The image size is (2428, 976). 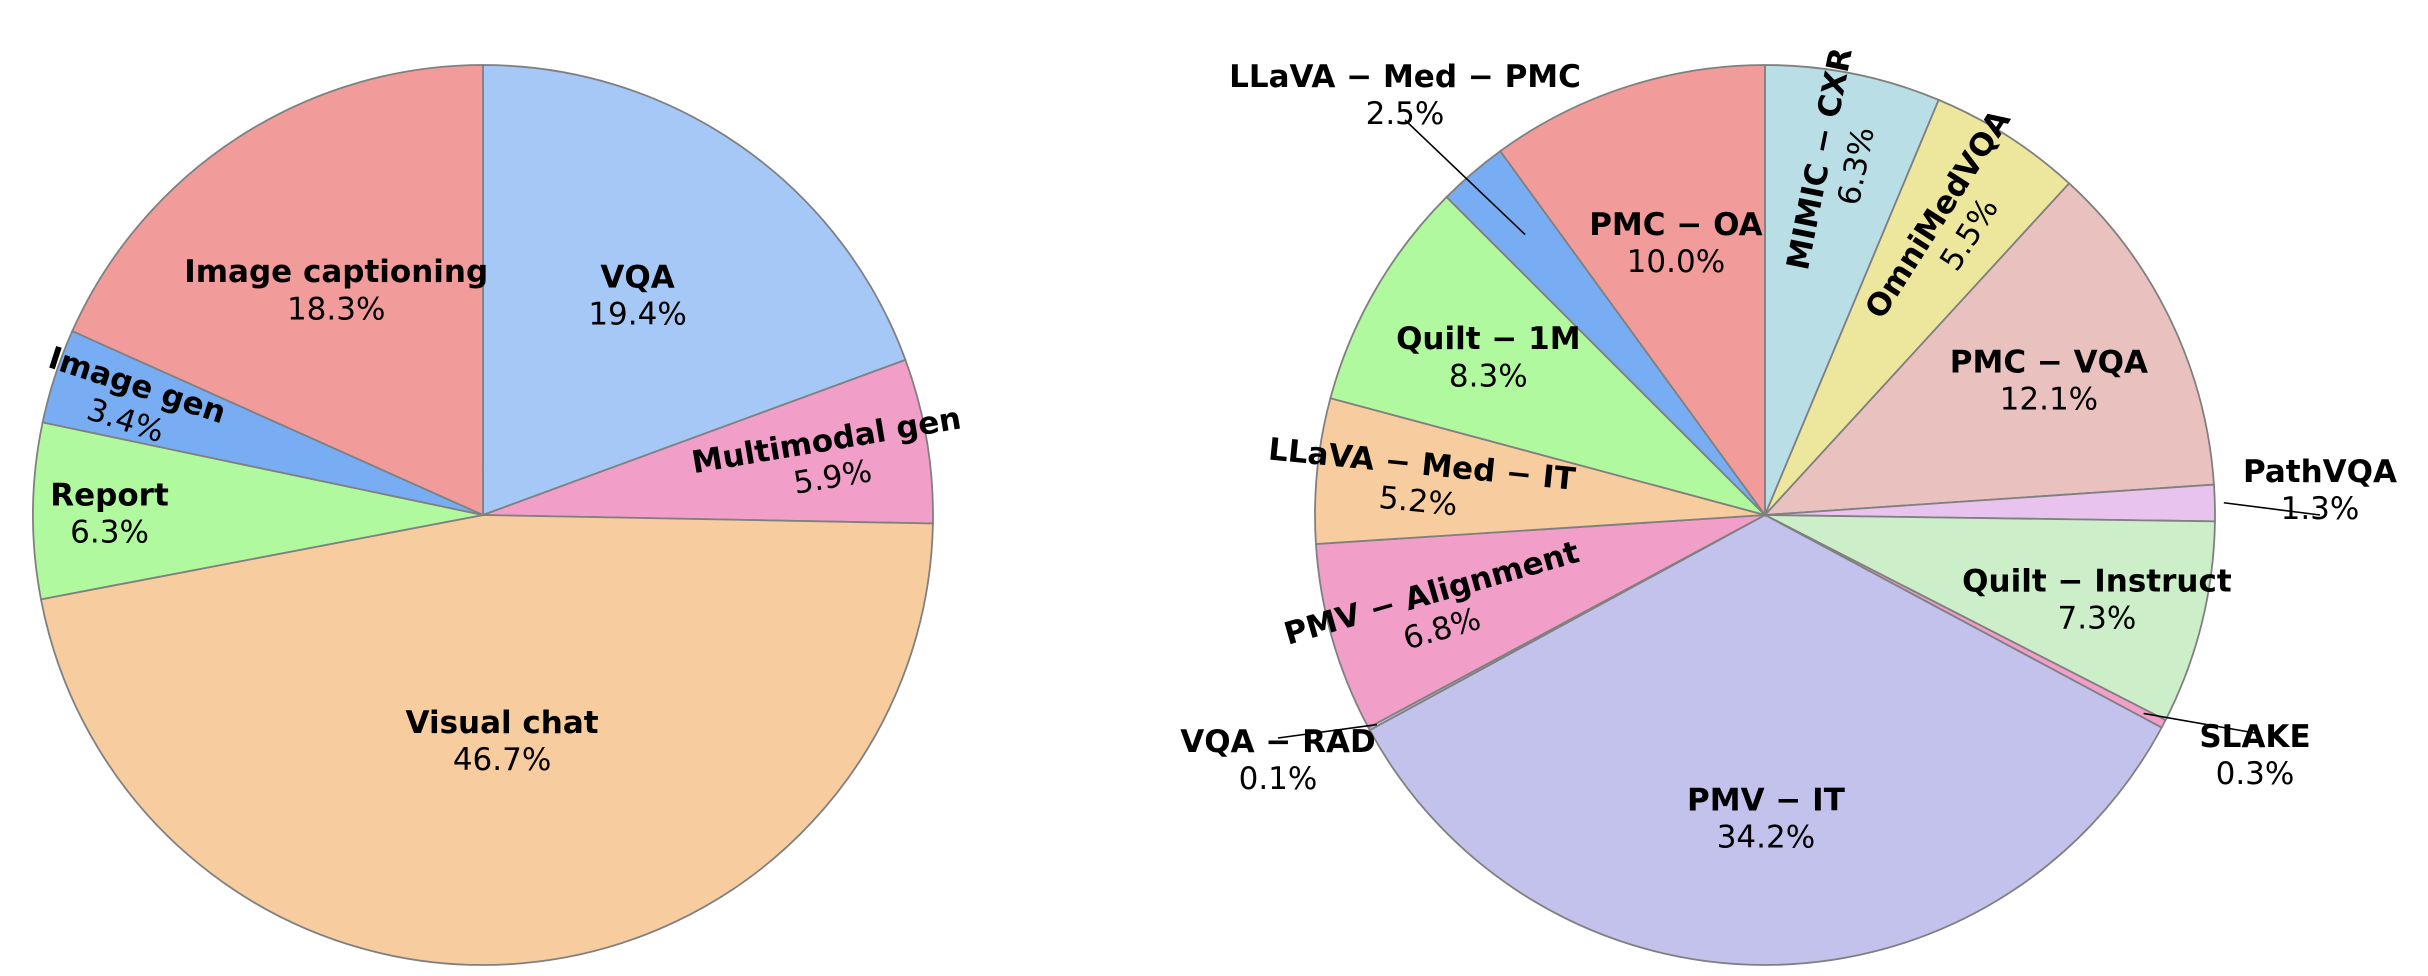 I want to click on slice-percent-pmc-vqa: 12.1%, so click(x=2049, y=400).